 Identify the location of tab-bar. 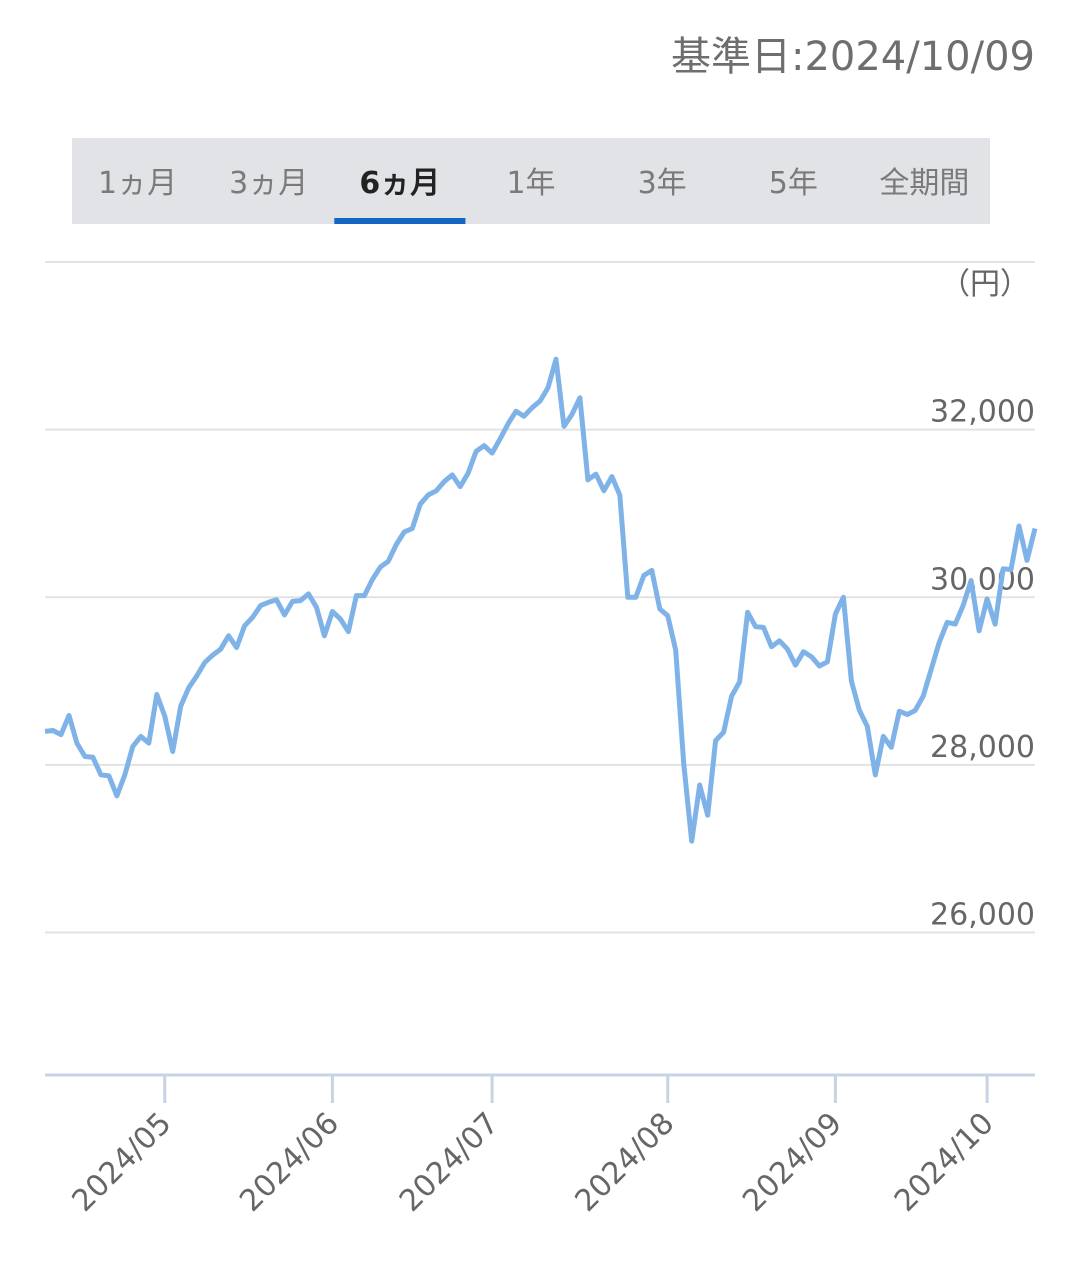
(531, 181).